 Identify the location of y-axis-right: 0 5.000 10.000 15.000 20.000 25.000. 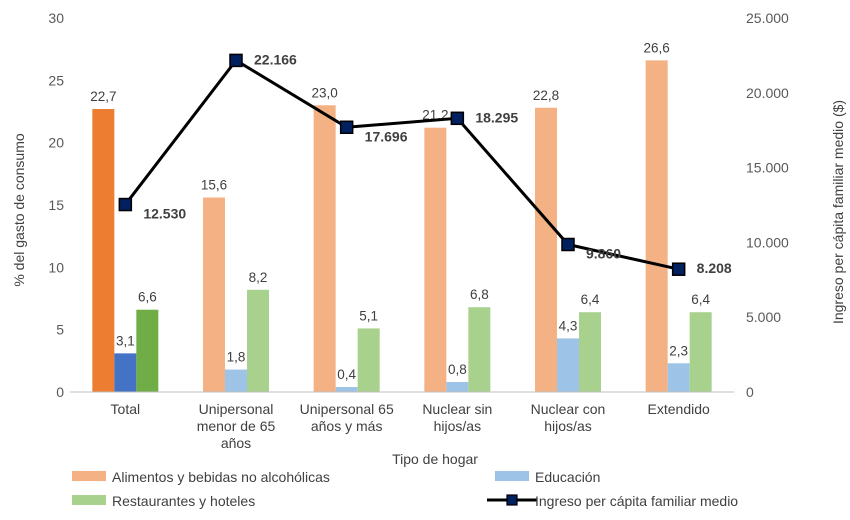
(767, 205).